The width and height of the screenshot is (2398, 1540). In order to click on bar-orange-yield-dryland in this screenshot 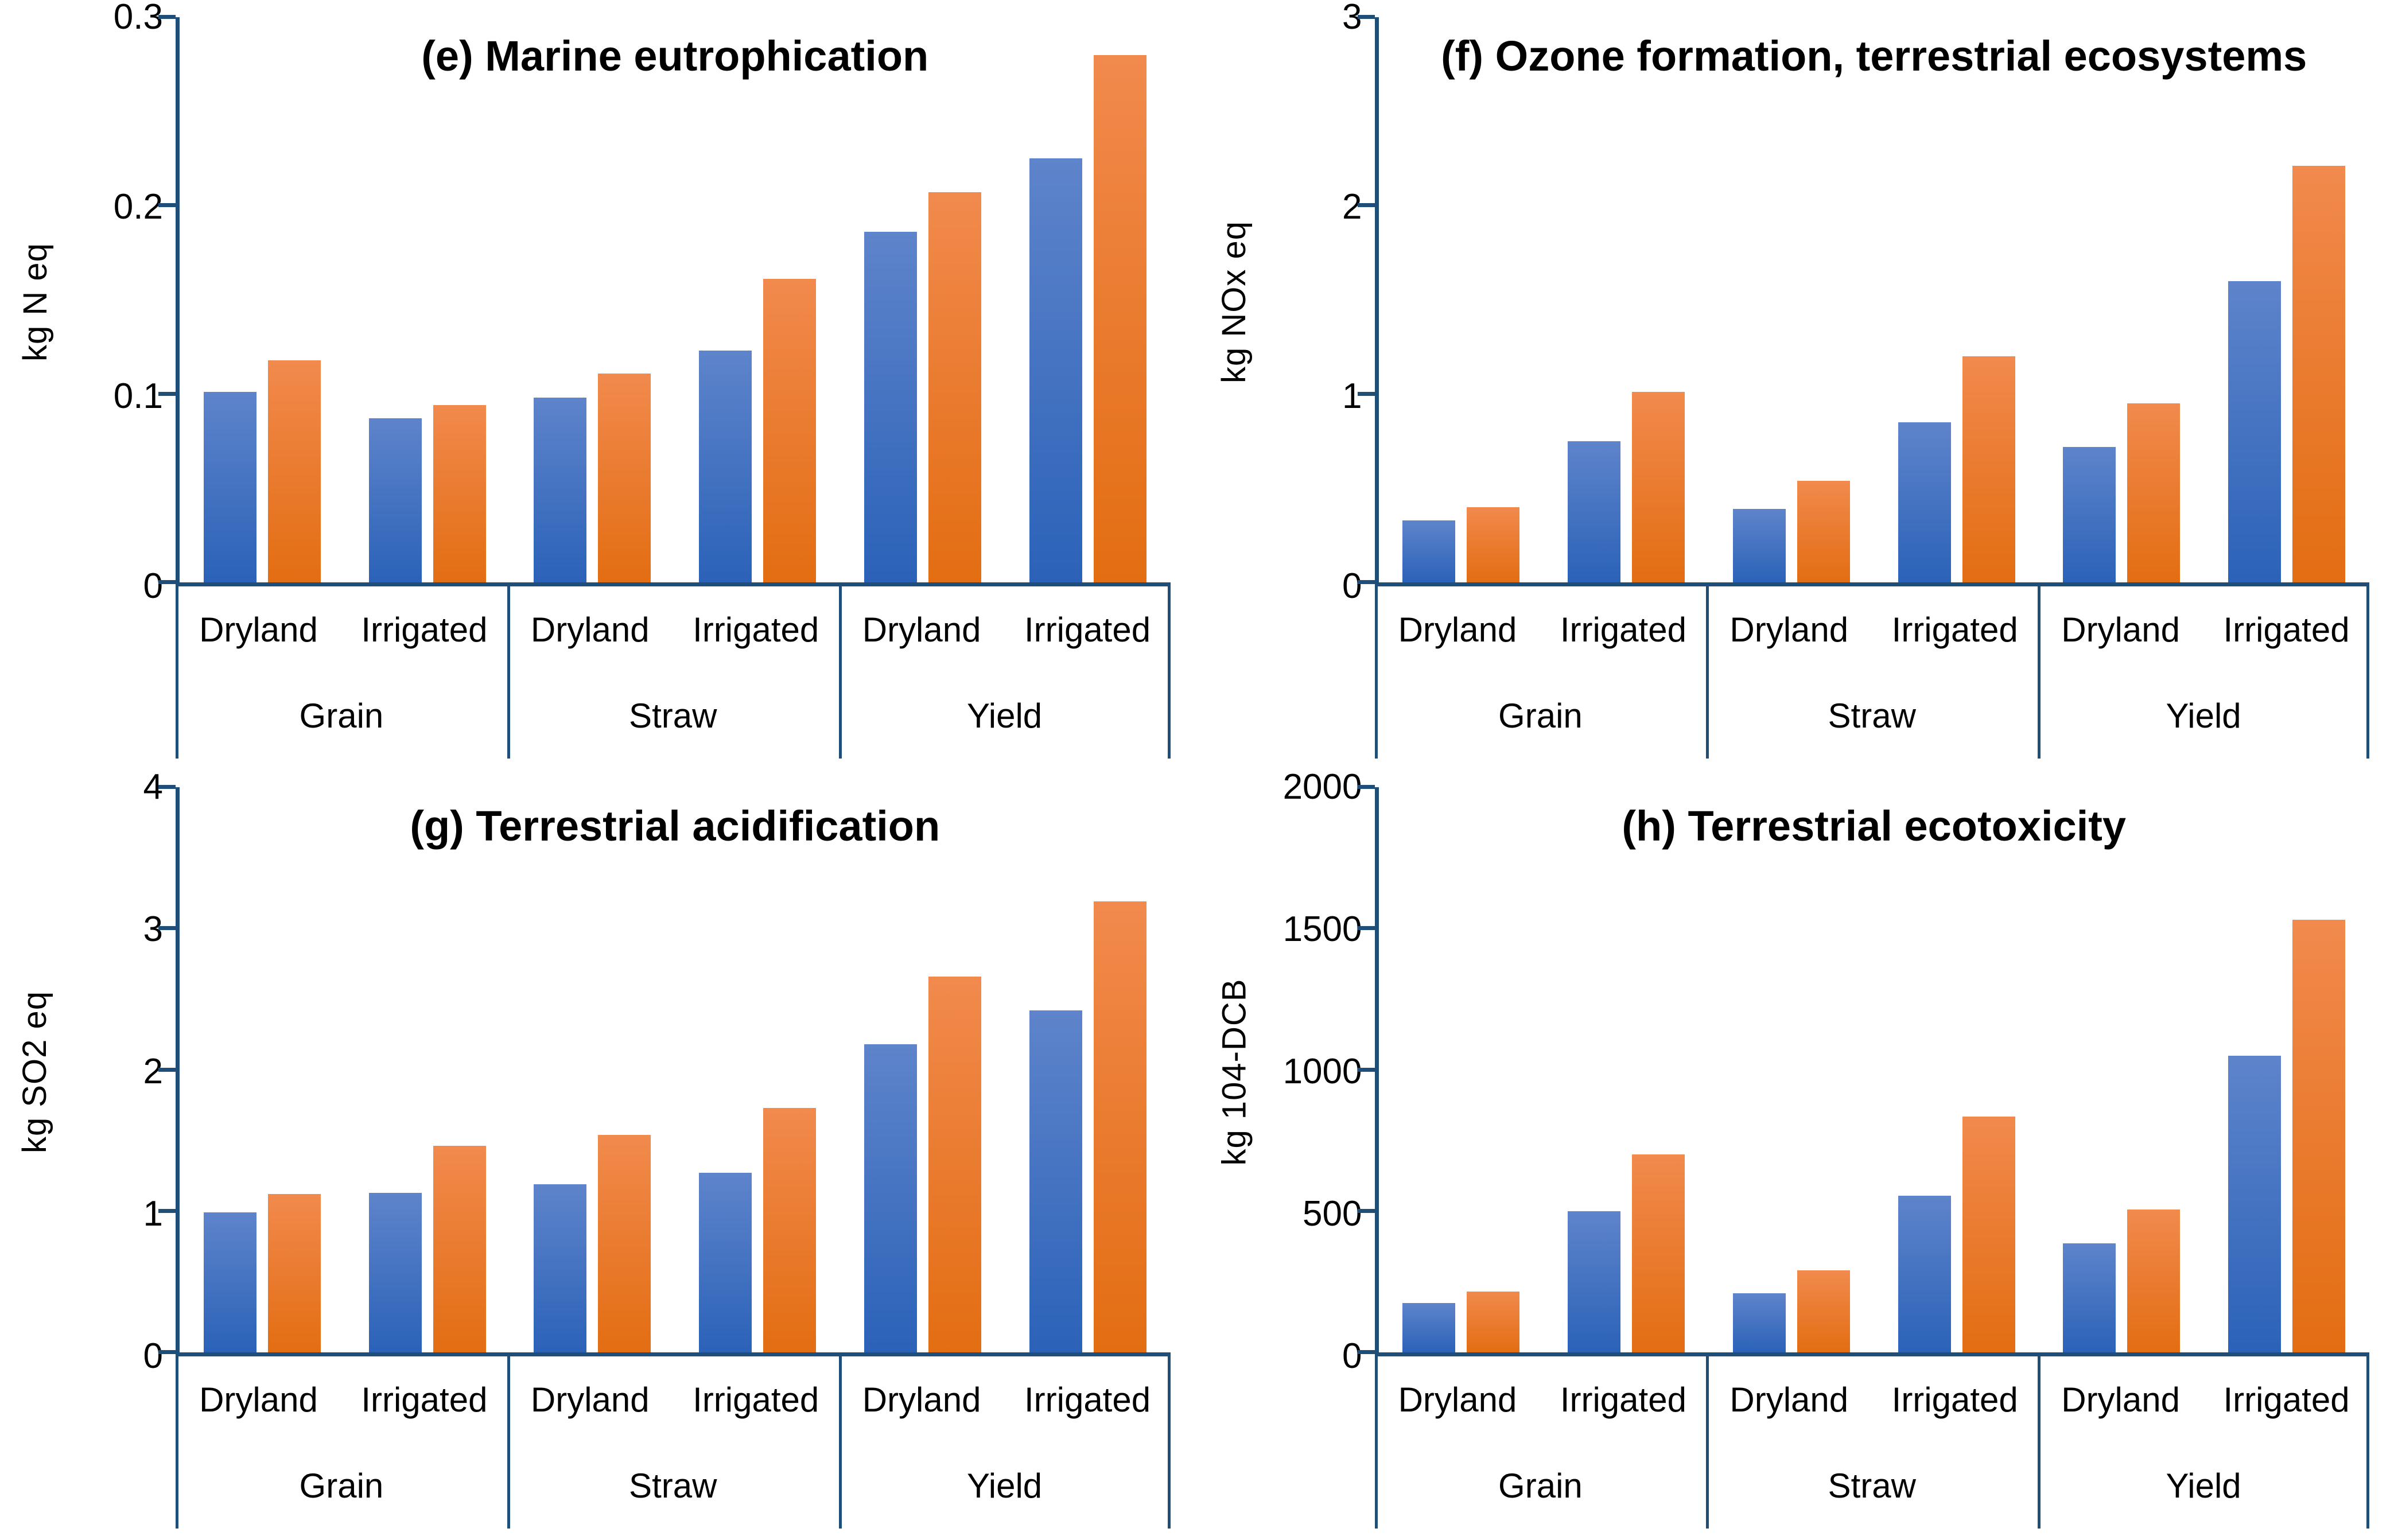, I will do `click(2154, 492)`.